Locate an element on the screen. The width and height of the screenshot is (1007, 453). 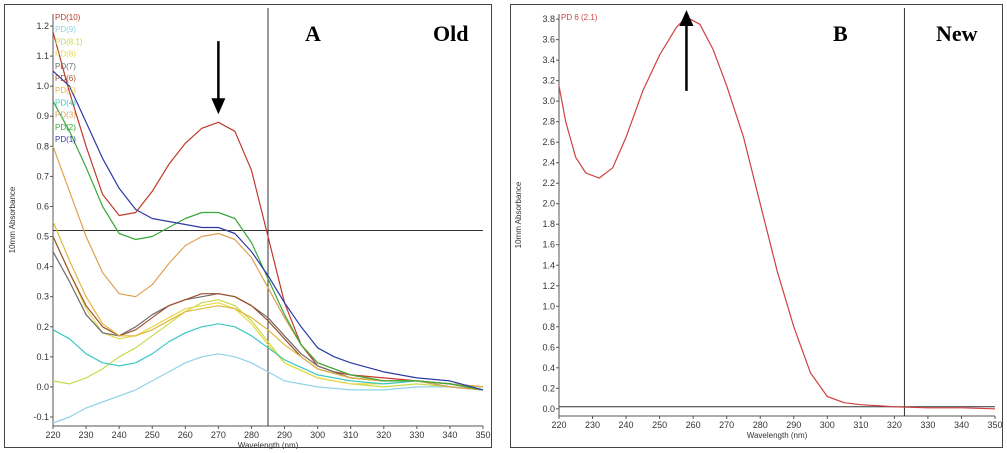
legend-entry-7: PD(4) is located at coordinates (65, 102).